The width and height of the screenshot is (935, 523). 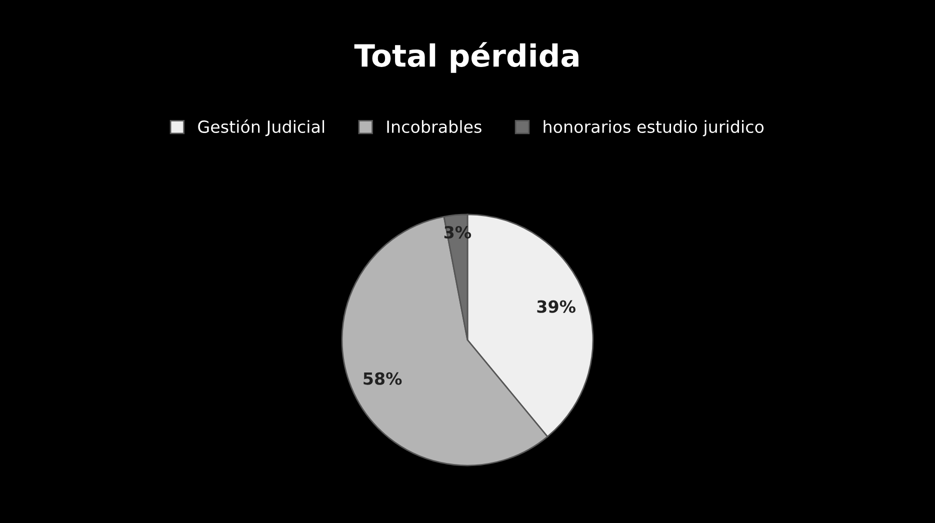 What do you see at coordinates (383, 378) in the screenshot?
I see `data-label: 58%` at bounding box center [383, 378].